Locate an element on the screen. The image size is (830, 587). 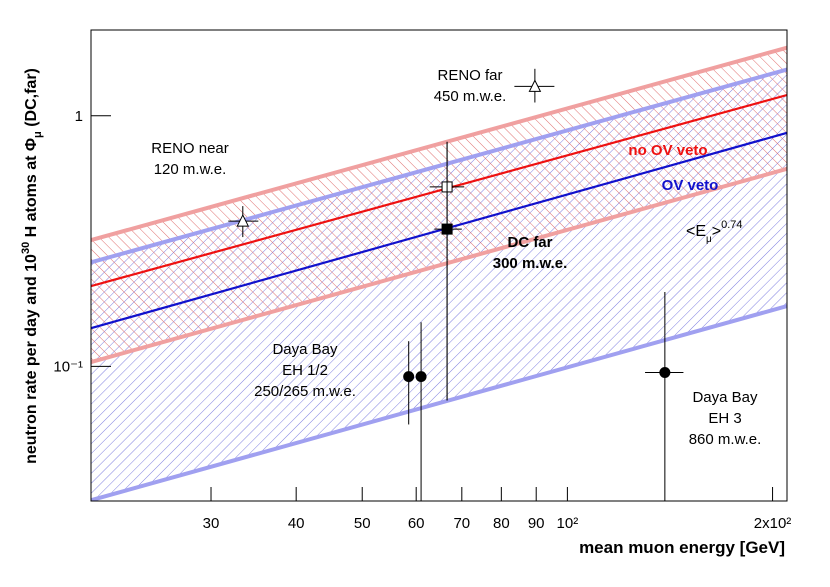
x-tick-label: 60 is located at coordinates (416, 523).